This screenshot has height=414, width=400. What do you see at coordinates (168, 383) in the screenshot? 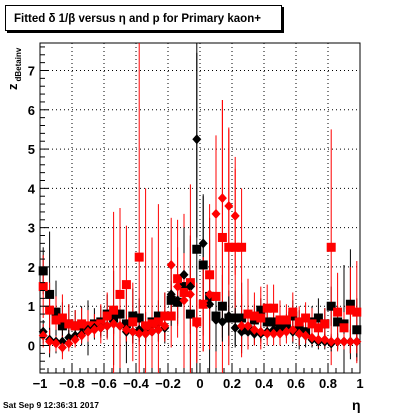
I see `x-tick-label: −0.2` at bounding box center [168, 383].